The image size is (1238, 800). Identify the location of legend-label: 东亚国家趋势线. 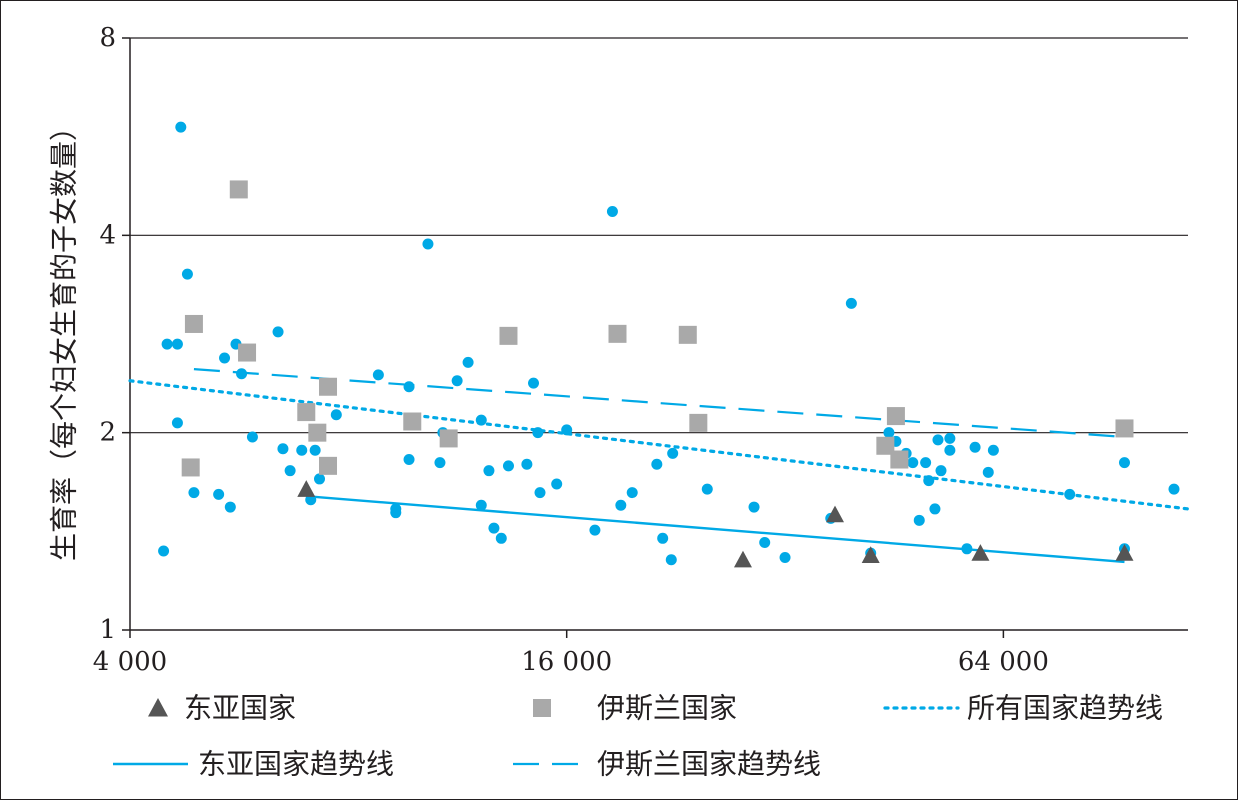
(296, 764).